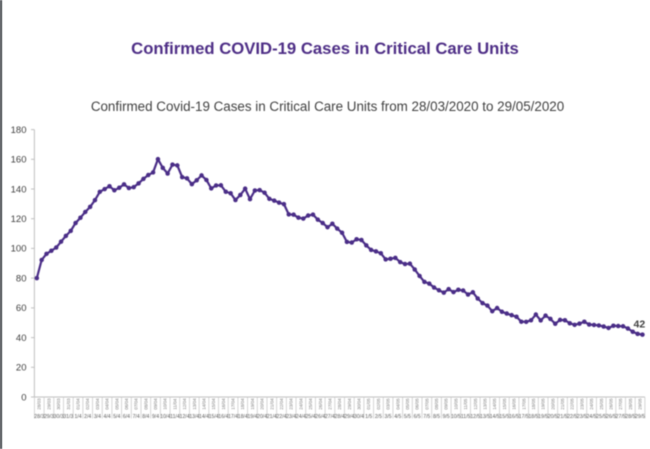  I want to click on svg-text: 23/5, so click(582, 417).